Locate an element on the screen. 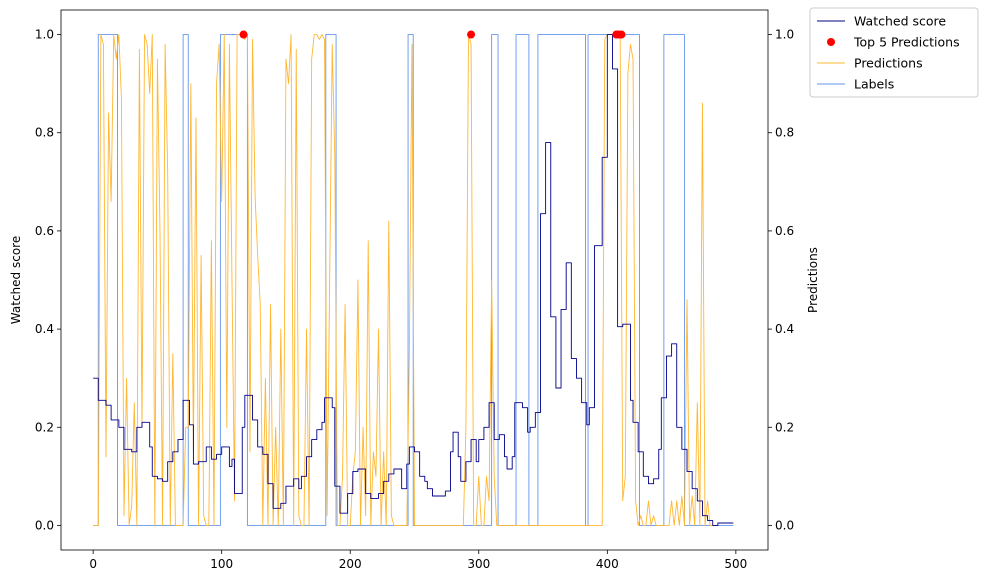 Image resolution: width=986 pixels, height=583 pixels. y-left-tick-label: 0.8 is located at coordinates (44, 133).